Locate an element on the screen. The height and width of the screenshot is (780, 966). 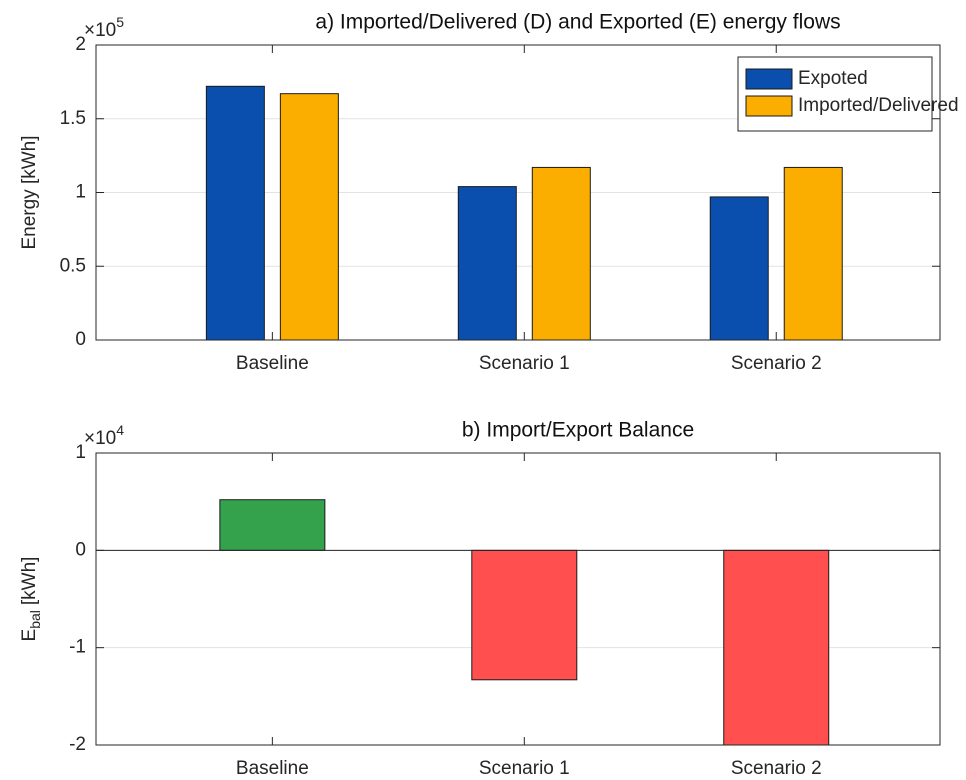
y-tick-label: -2 is located at coordinates (77, 744).